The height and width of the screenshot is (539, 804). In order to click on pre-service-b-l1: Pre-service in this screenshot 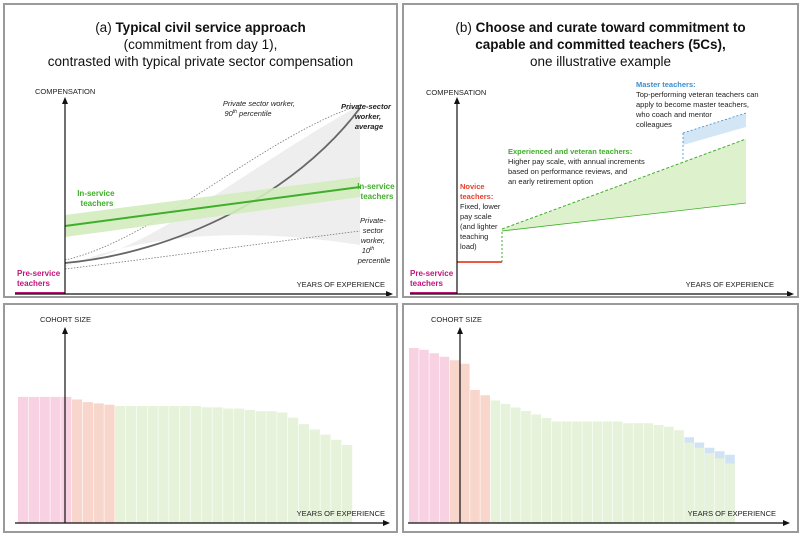, I will do `click(432, 273)`.